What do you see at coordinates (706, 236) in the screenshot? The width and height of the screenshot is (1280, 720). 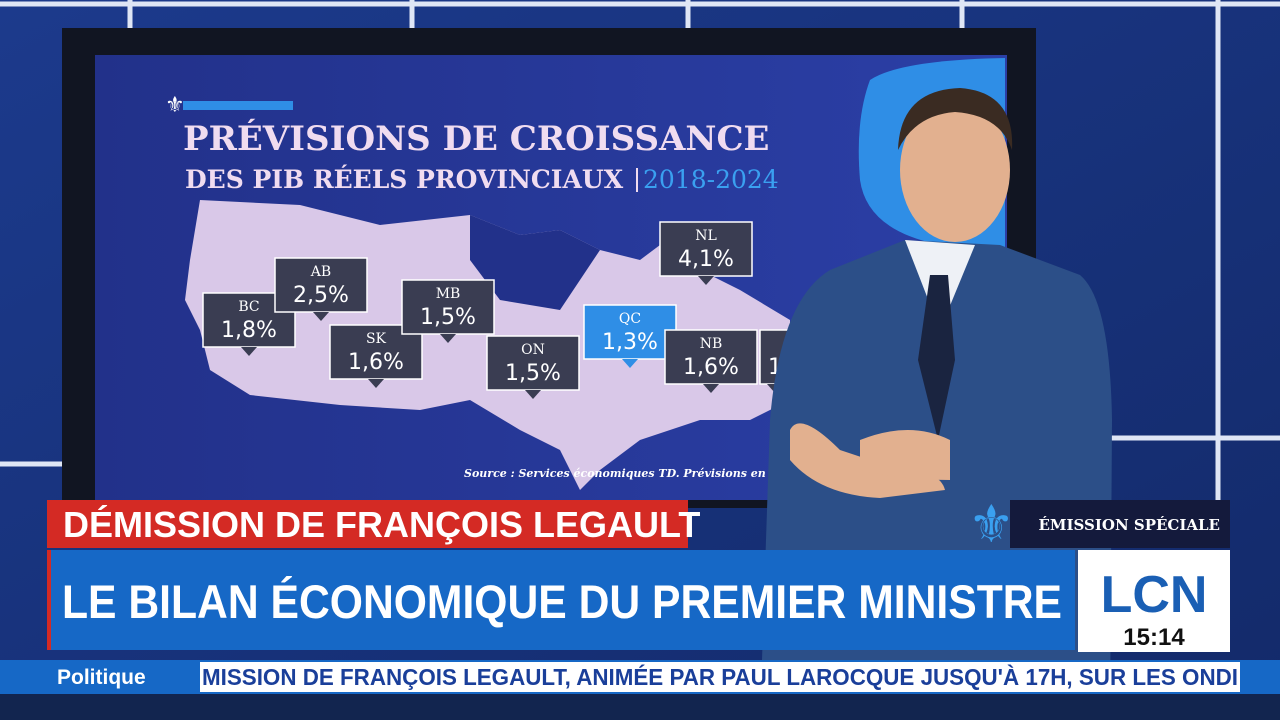 I see `province-code: NL` at bounding box center [706, 236].